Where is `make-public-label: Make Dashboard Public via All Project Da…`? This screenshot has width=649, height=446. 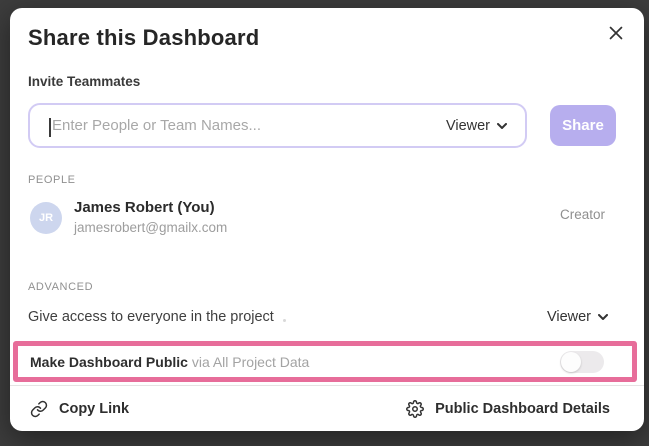 make-public-label: Make Dashboard Public via All Project Da… is located at coordinates (169, 362).